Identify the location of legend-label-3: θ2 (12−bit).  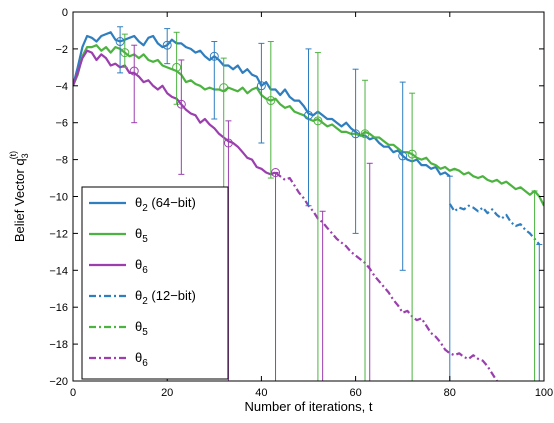
(165, 297).